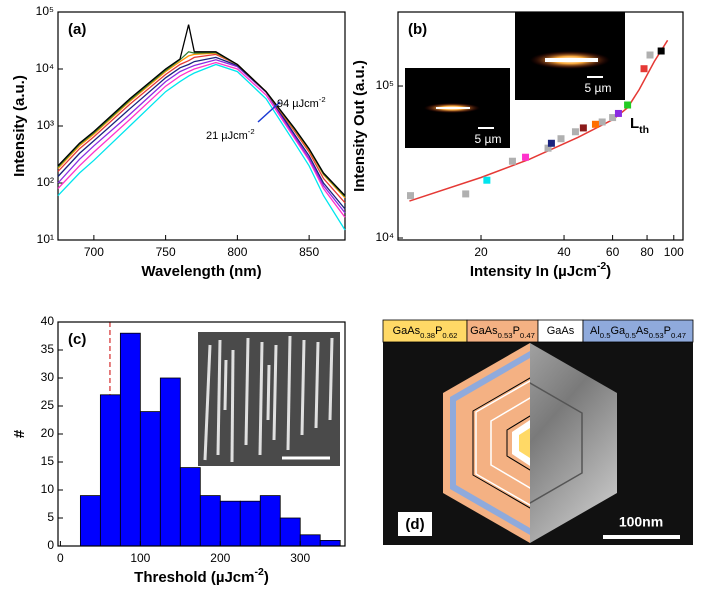 The image size is (708, 601). I want to click on y-tick-label: 0, so click(50, 545).